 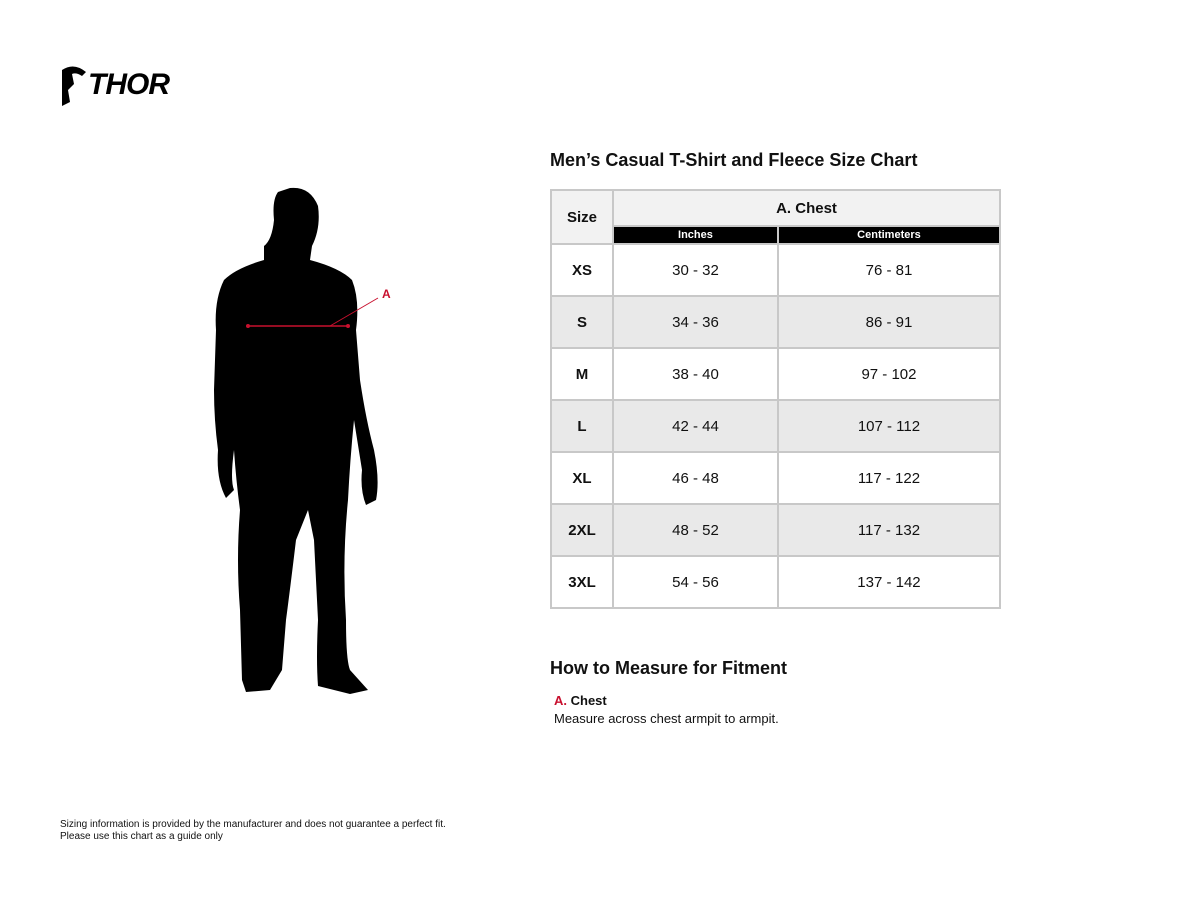 What do you see at coordinates (74, 86) in the screenshot?
I see `thor-helmet-icon` at bounding box center [74, 86].